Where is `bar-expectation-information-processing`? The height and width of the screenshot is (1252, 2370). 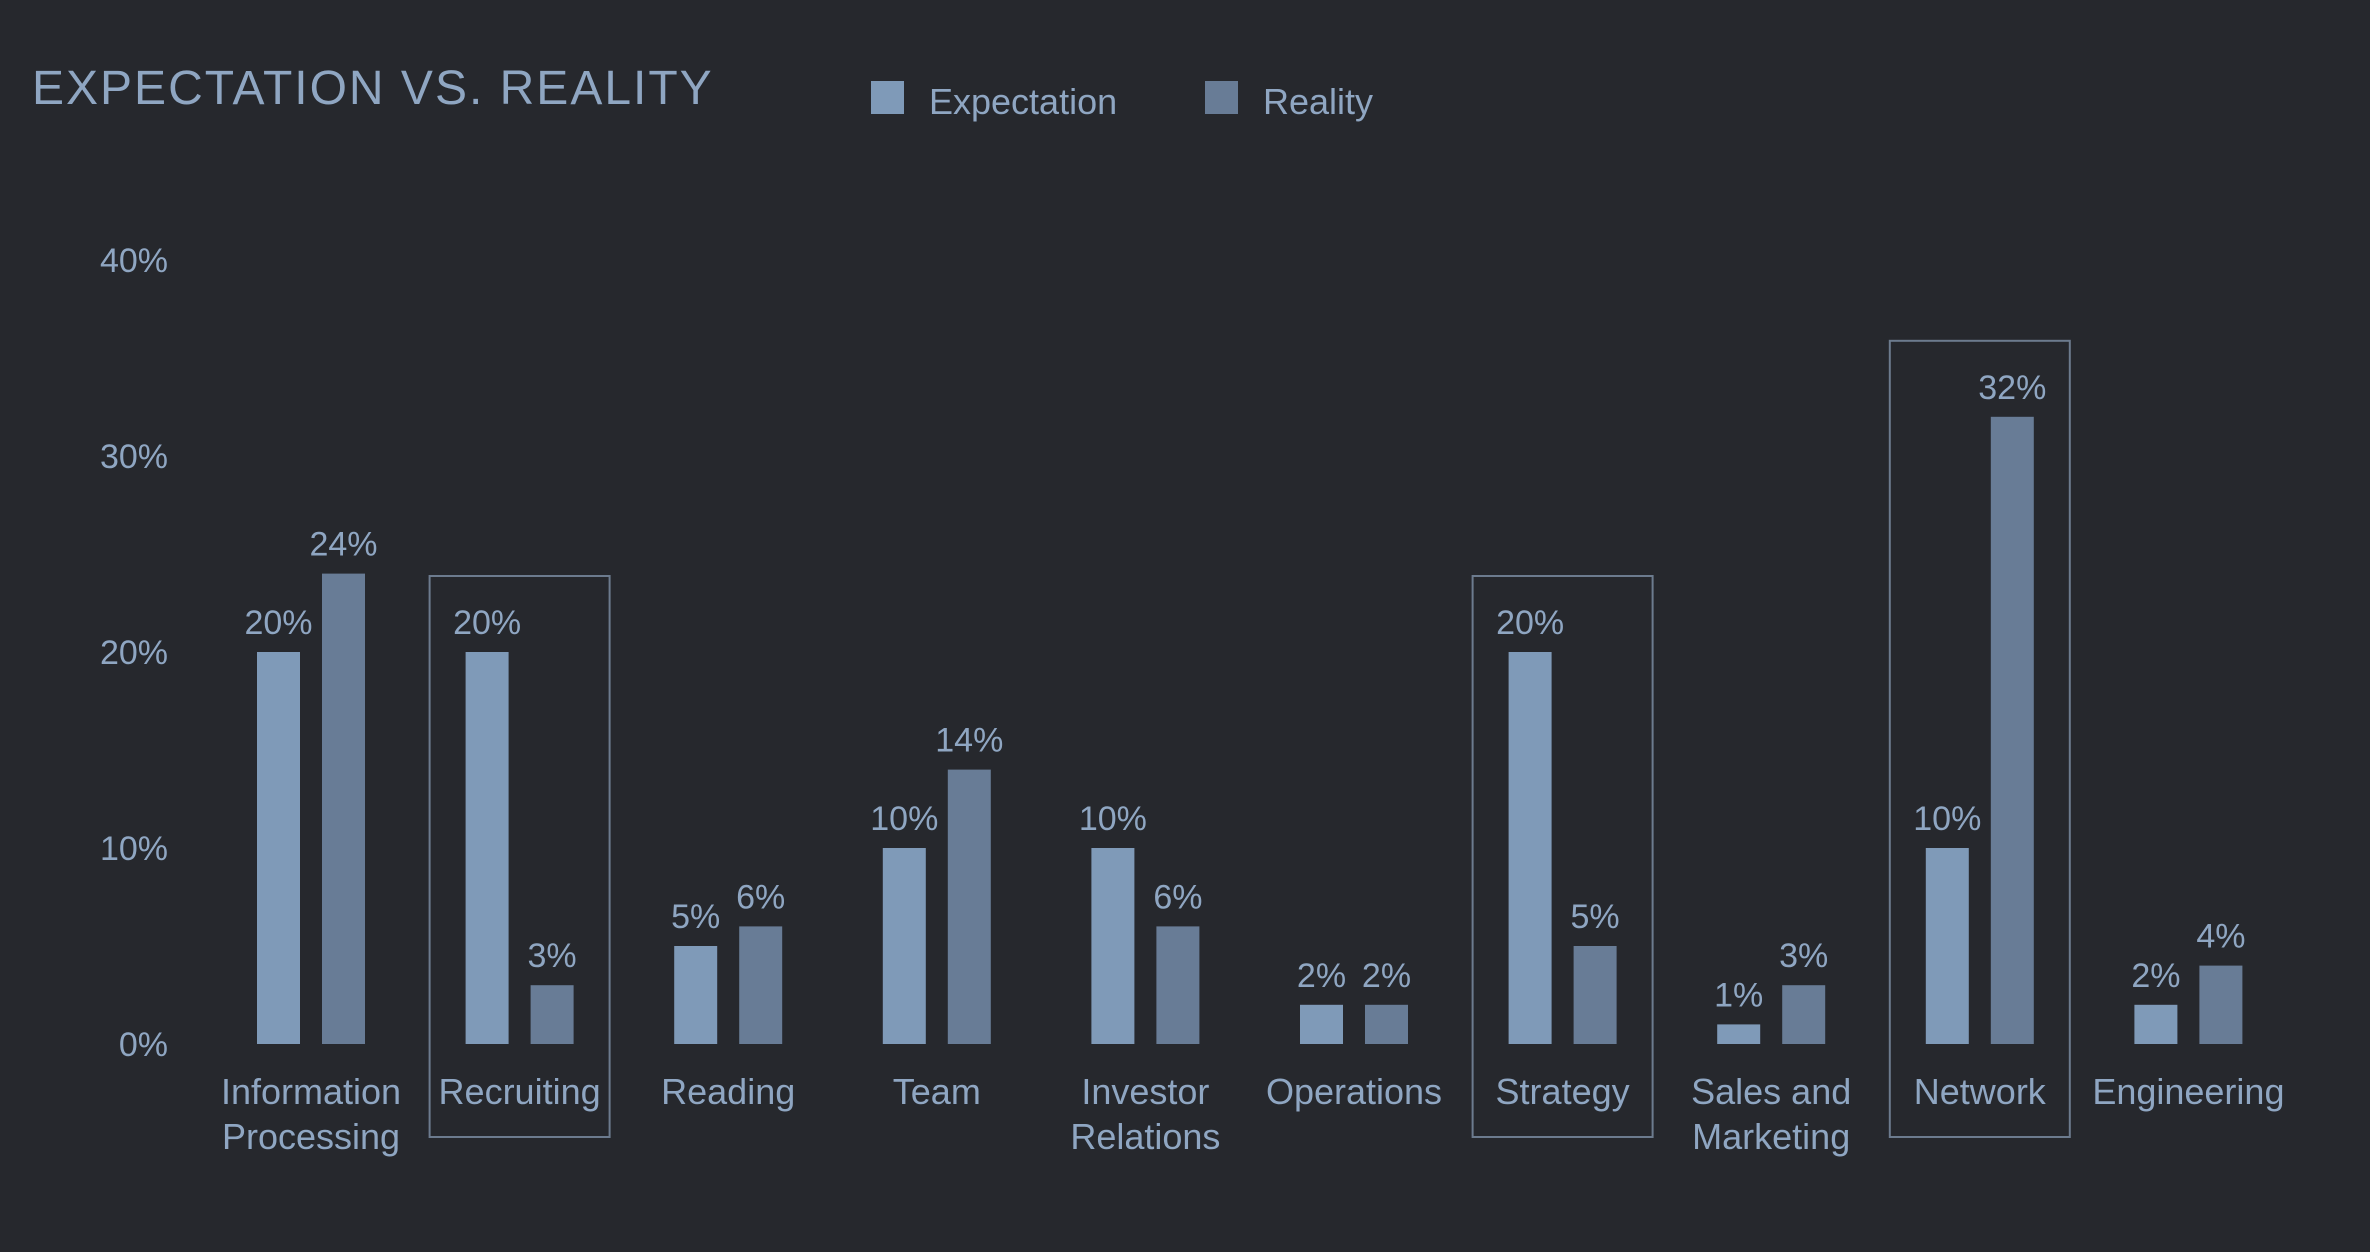
bar-expectation-information-processing is located at coordinates (278, 848).